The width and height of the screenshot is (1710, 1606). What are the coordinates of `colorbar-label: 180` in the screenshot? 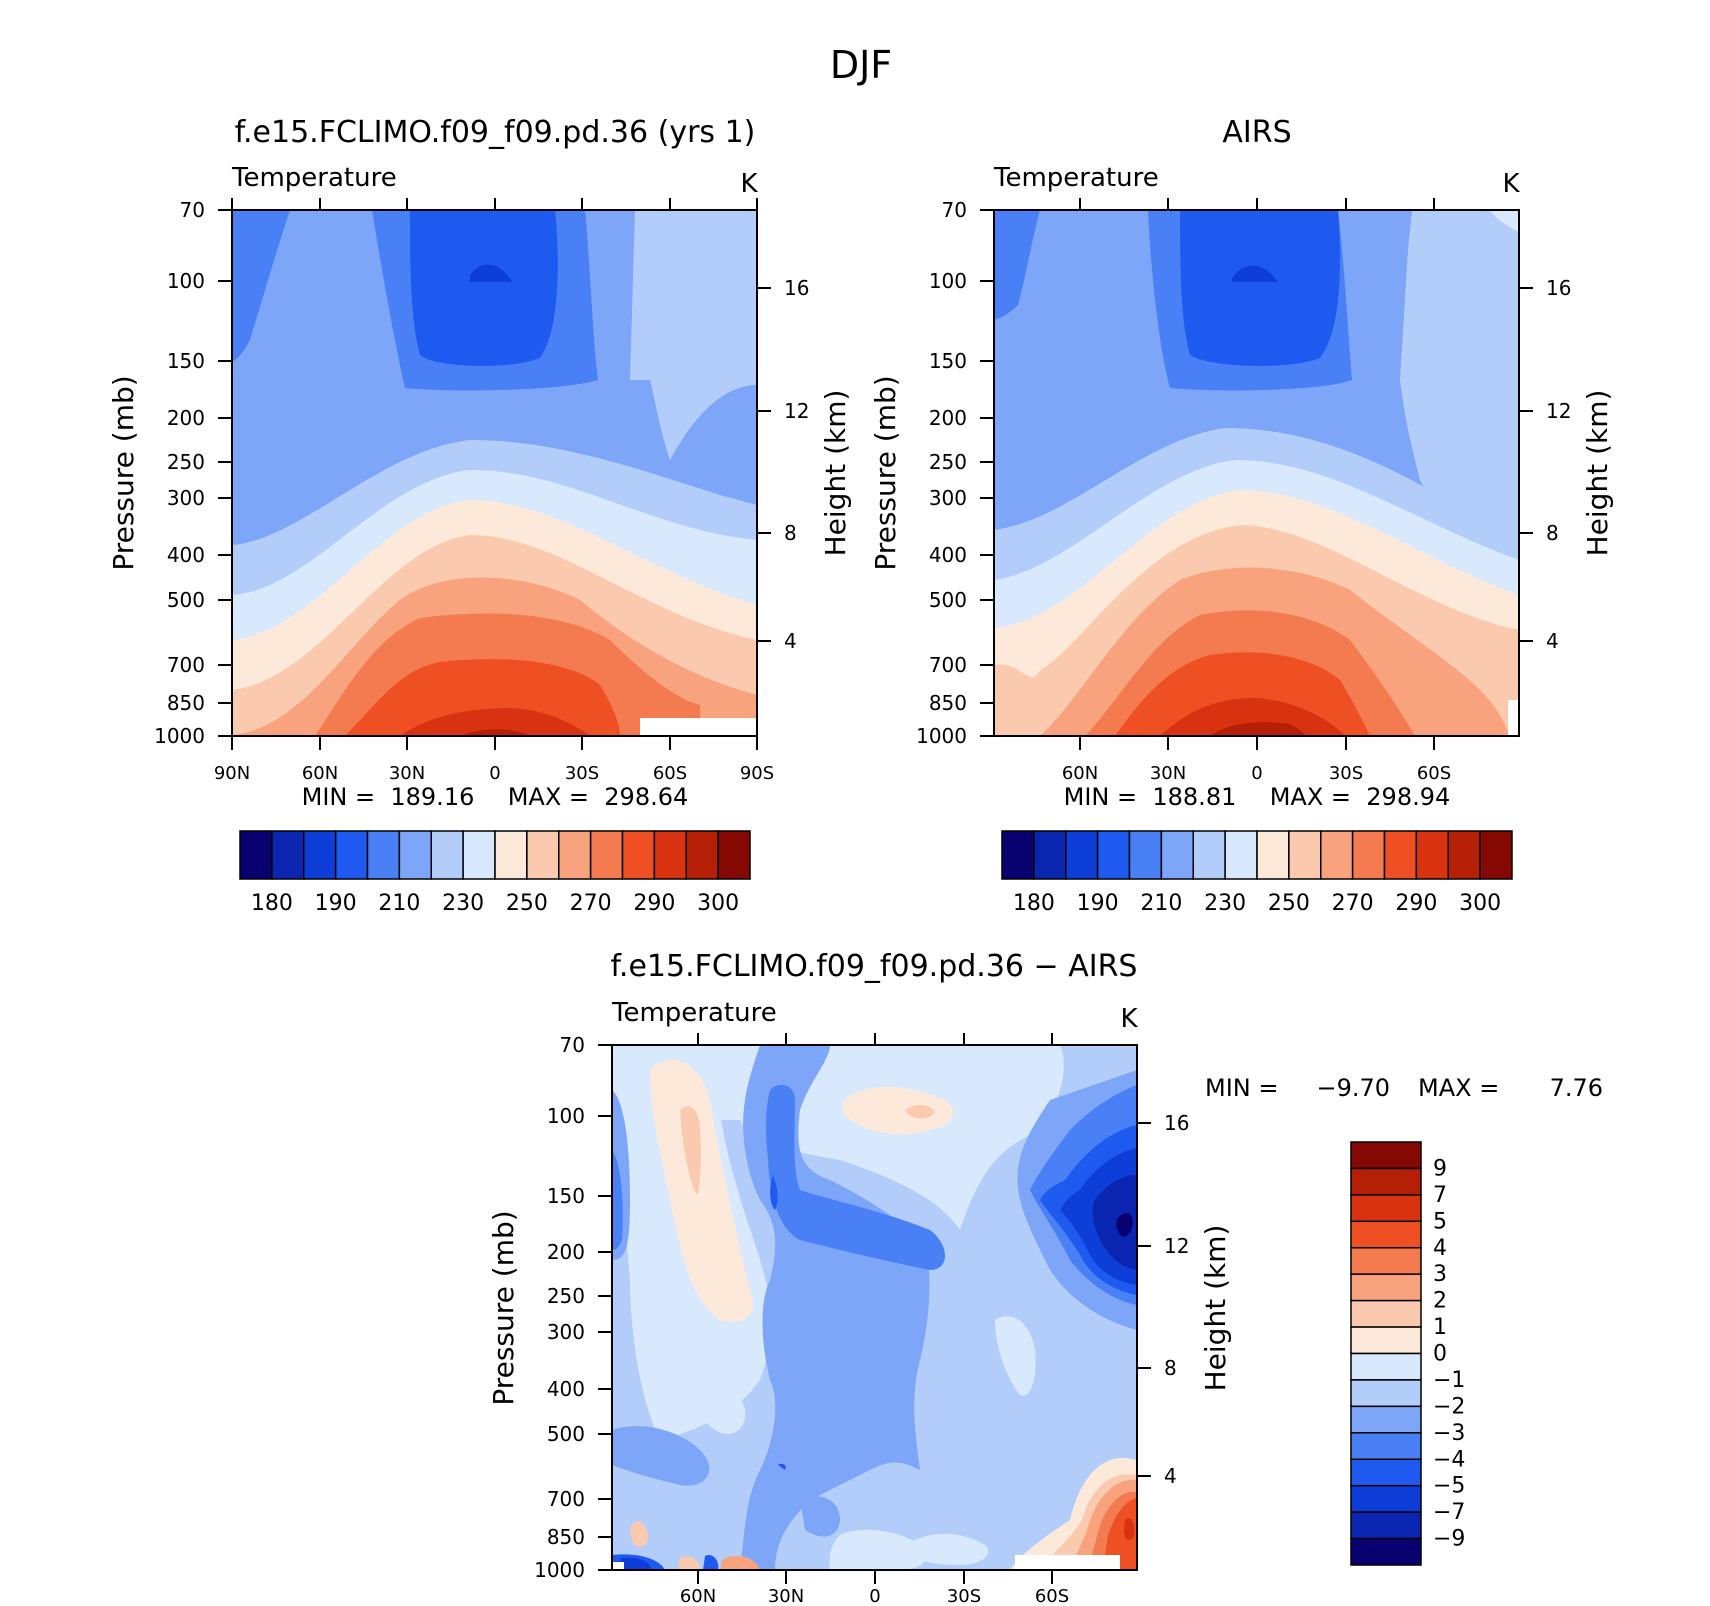 It's located at (272, 903).